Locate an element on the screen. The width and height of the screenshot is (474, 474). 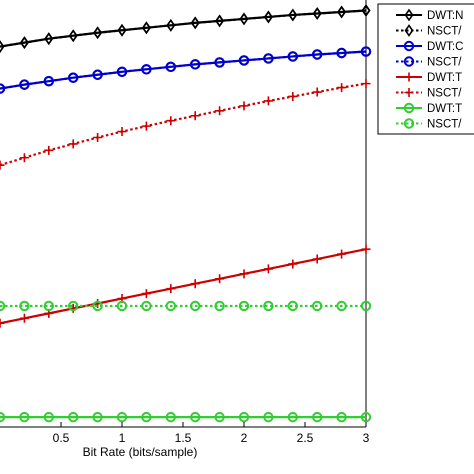
legend-label: DWT:N is located at coordinates (445, 16).